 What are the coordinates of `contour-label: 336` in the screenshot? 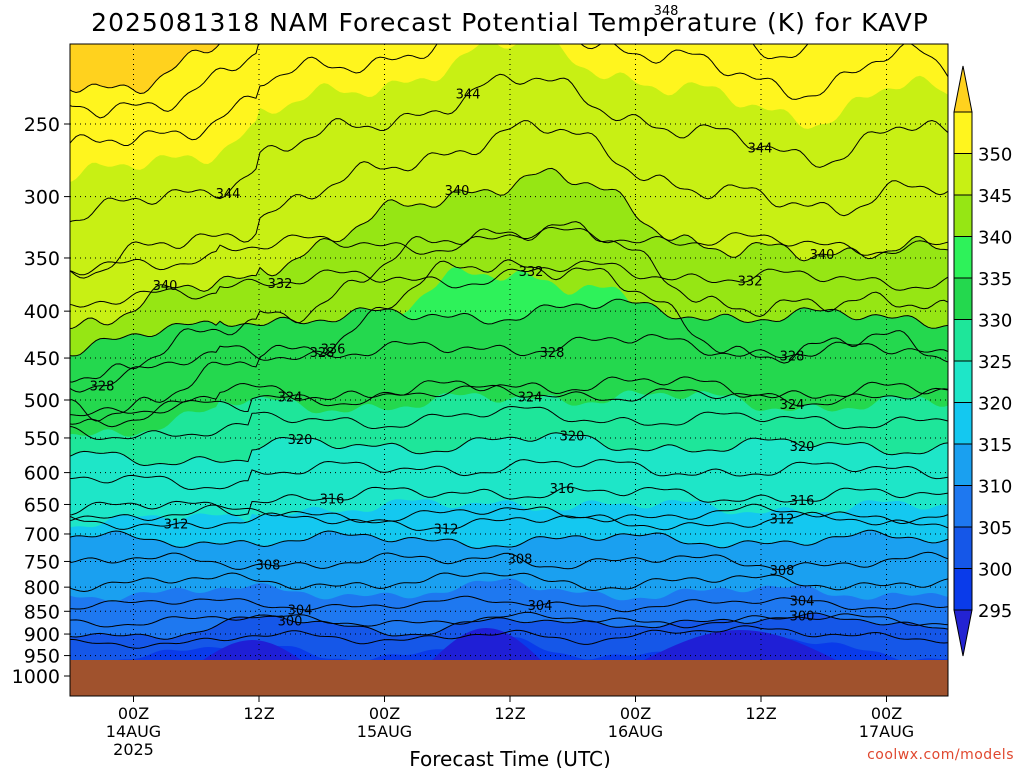 It's located at (333, 350).